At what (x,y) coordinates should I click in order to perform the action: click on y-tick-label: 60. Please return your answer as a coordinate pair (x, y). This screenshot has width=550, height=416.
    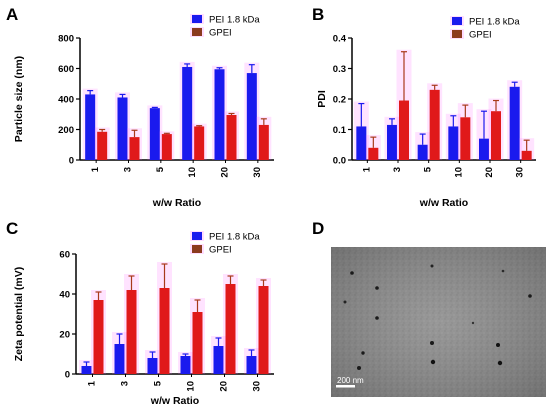
    Looking at the image, I should click on (64, 255).